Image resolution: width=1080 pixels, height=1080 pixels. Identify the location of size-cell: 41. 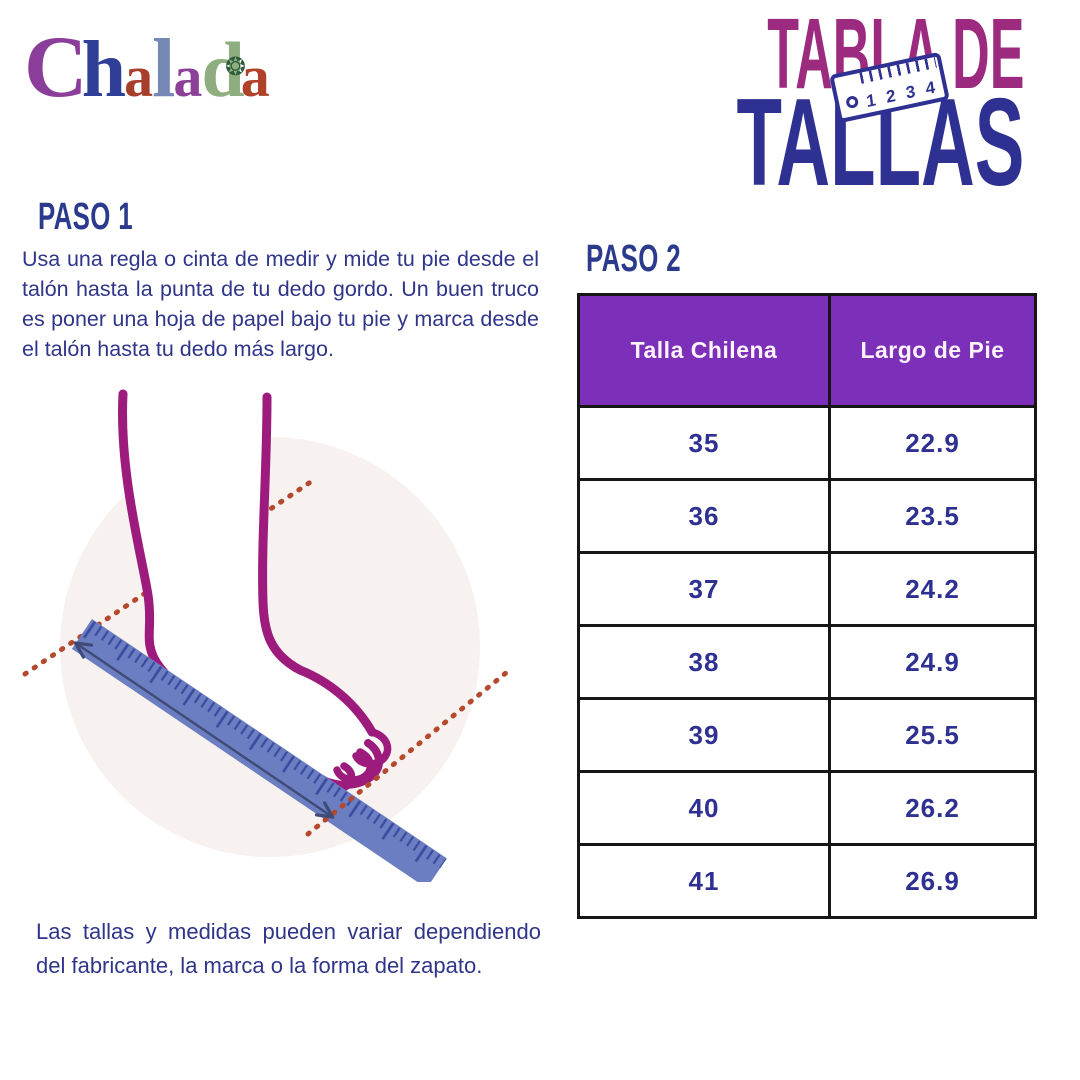
(704, 881).